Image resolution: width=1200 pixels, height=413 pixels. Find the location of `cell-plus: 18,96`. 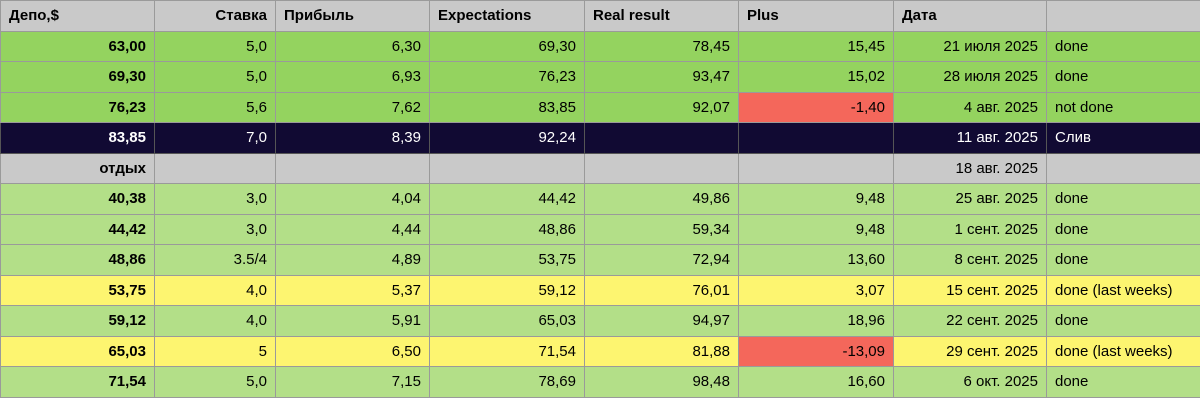

cell-plus: 18,96 is located at coordinates (816, 321).